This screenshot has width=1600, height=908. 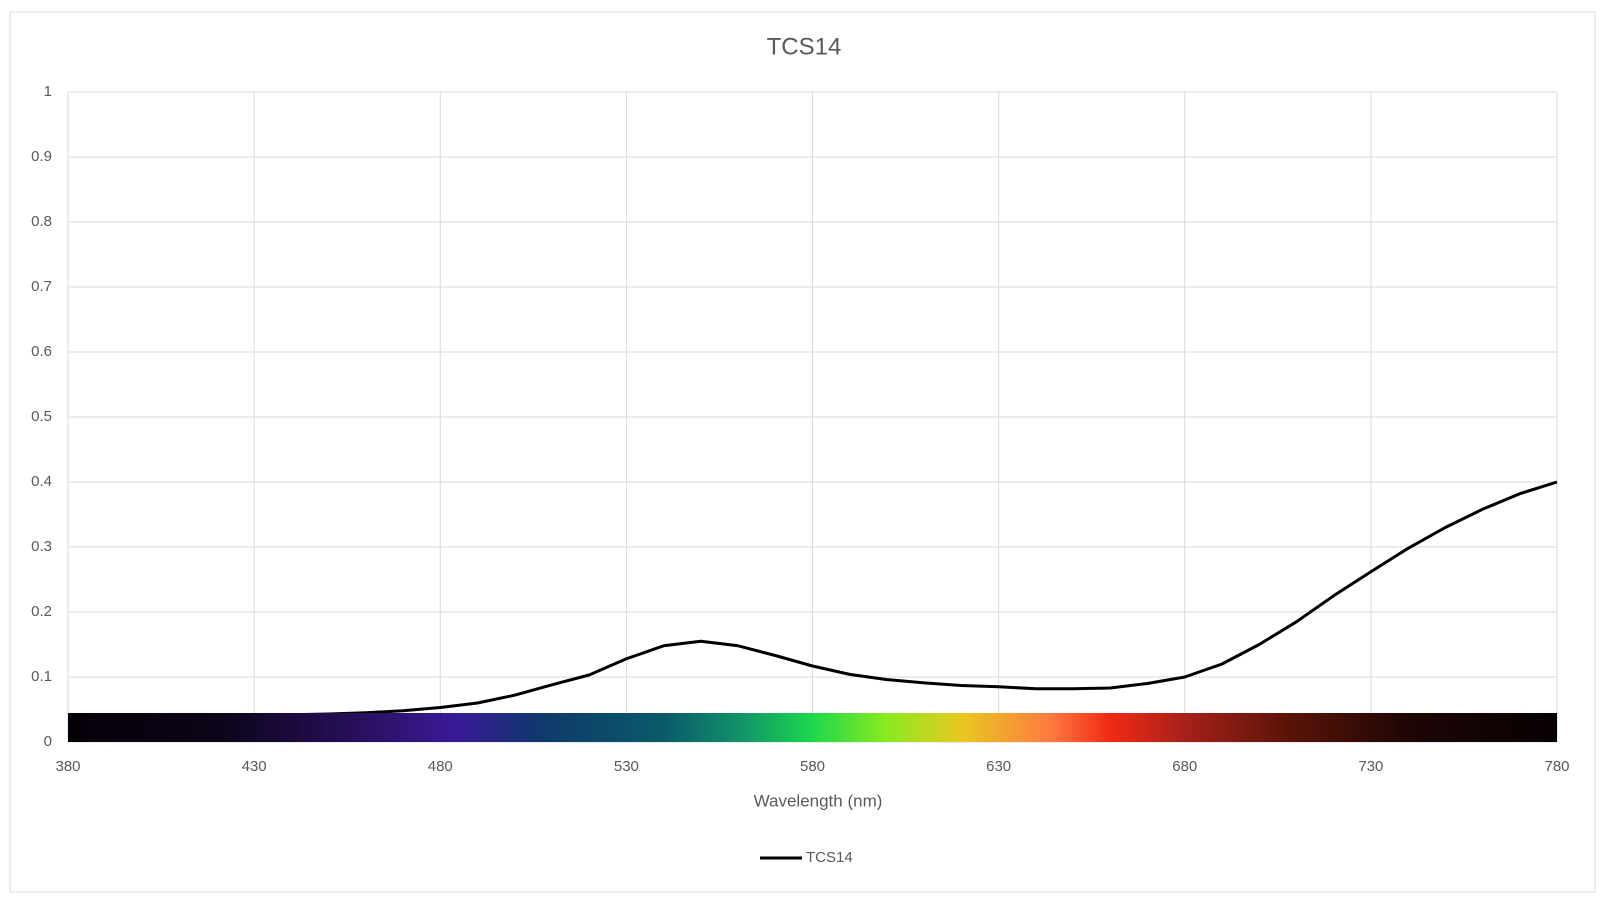 I want to click on x-axis-title: Wavelength (nm), so click(x=818, y=800).